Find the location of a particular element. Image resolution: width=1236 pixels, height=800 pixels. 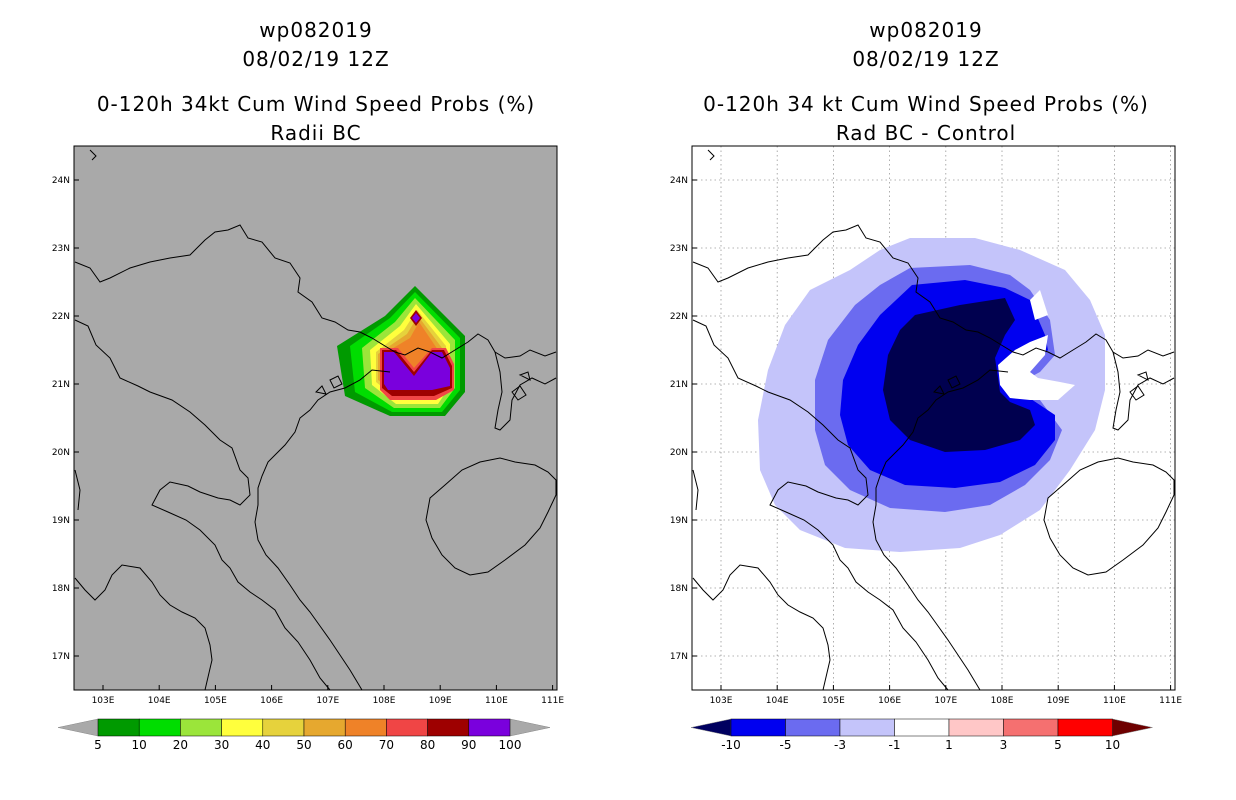

right-lon-label: 109E is located at coordinates (1058, 701).